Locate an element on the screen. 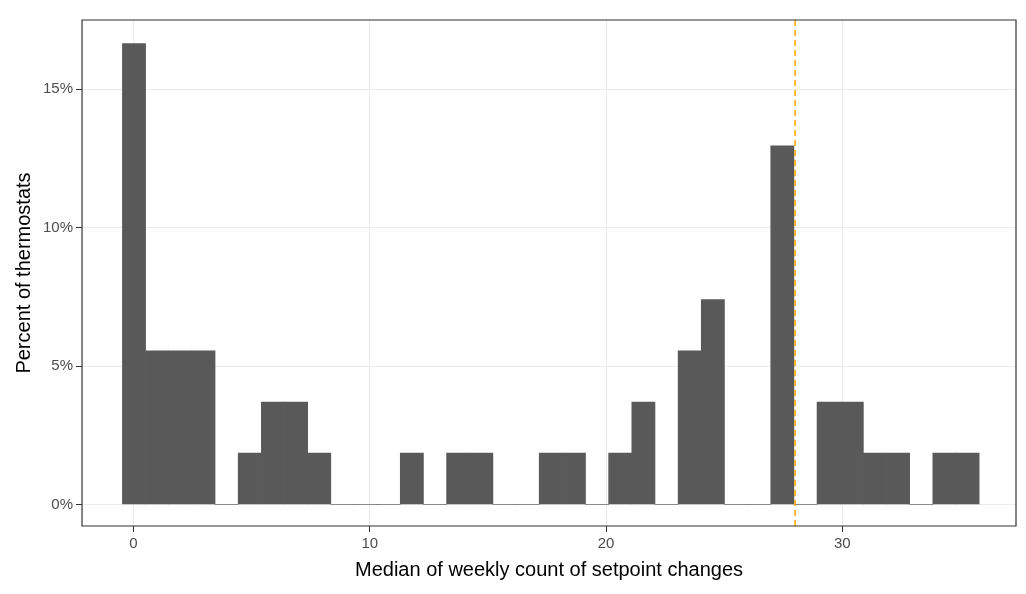  y-tick-label: 0% is located at coordinates (62, 503).